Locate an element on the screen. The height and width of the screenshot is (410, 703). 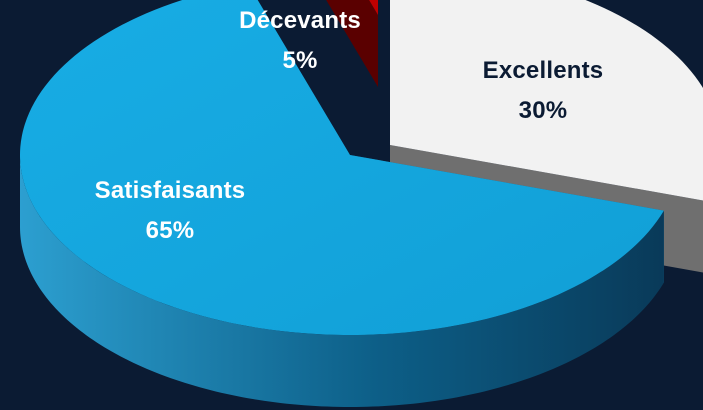
slice-wall-décevants-0 is located at coordinates (352, 43).